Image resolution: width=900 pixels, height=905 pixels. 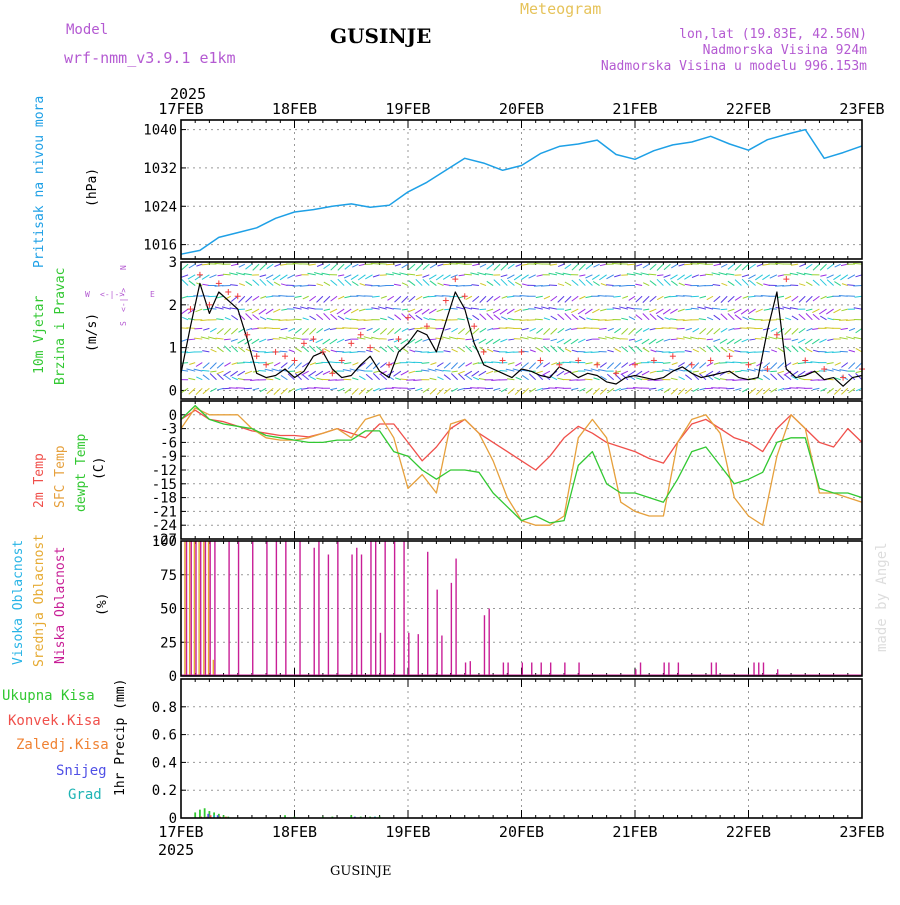 I want to click on model-name: wrf-nmm_v3.9.1 e1km, so click(x=150, y=58).